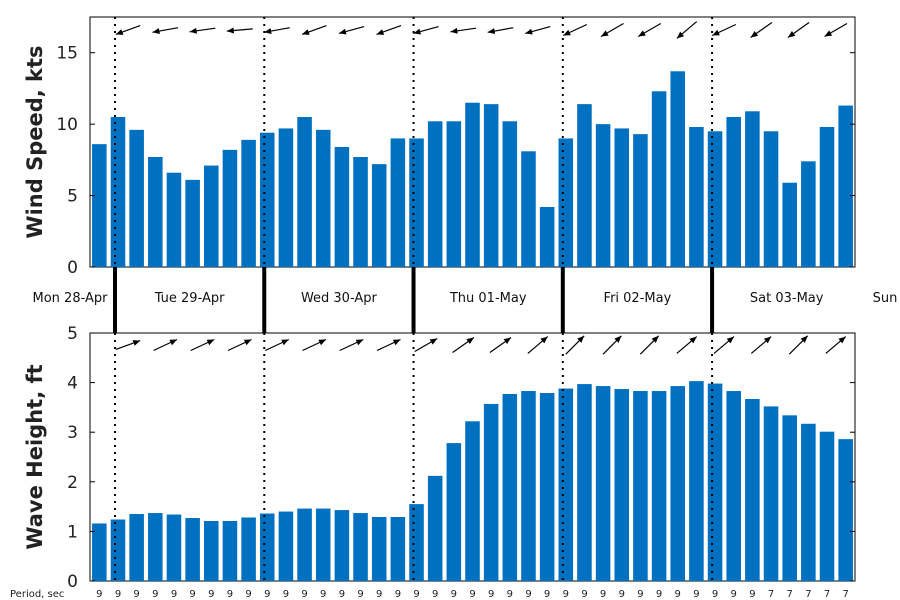  Describe the element at coordinates (35, 456) in the screenshot. I see `wave-ylabel: Wave Height, ft` at that location.